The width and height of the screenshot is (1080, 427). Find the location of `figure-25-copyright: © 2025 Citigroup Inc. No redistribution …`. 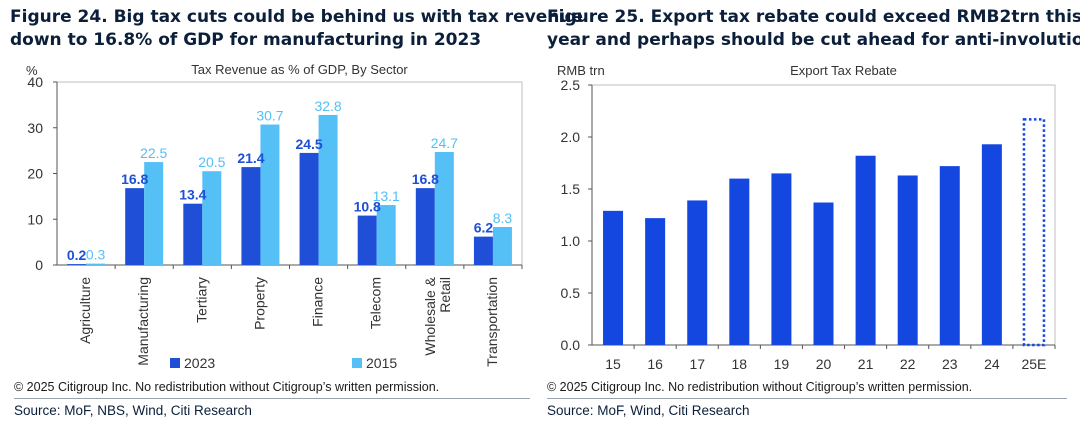

figure-25-copyright: © 2025 Citigroup Inc. No redistribution … is located at coordinates (760, 387).